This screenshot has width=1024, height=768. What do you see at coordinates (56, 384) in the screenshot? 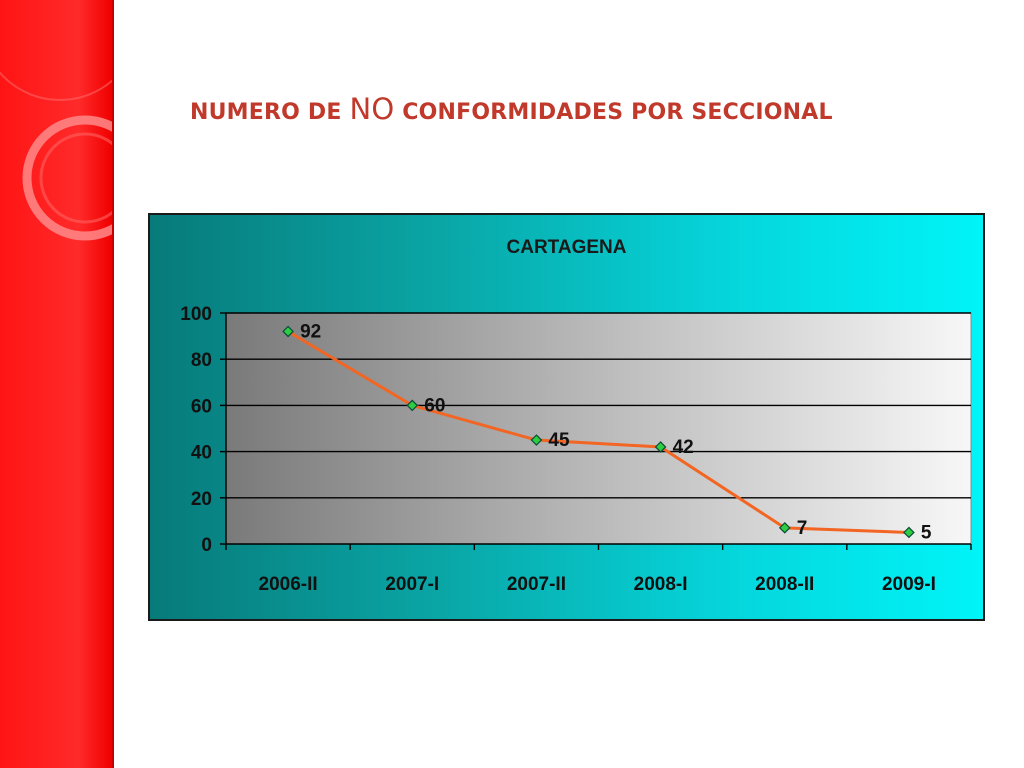
I see `decorative-side-band` at bounding box center [56, 384].